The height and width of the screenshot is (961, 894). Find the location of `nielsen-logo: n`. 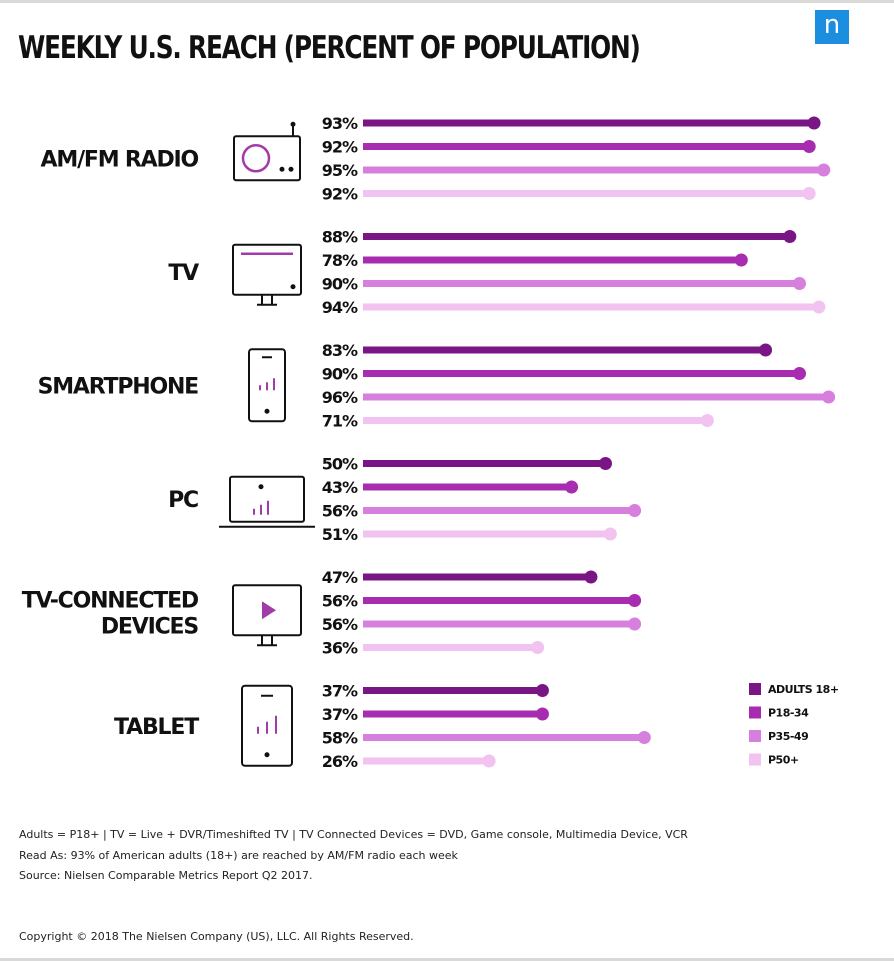

nielsen-logo: n is located at coordinates (832, 27).